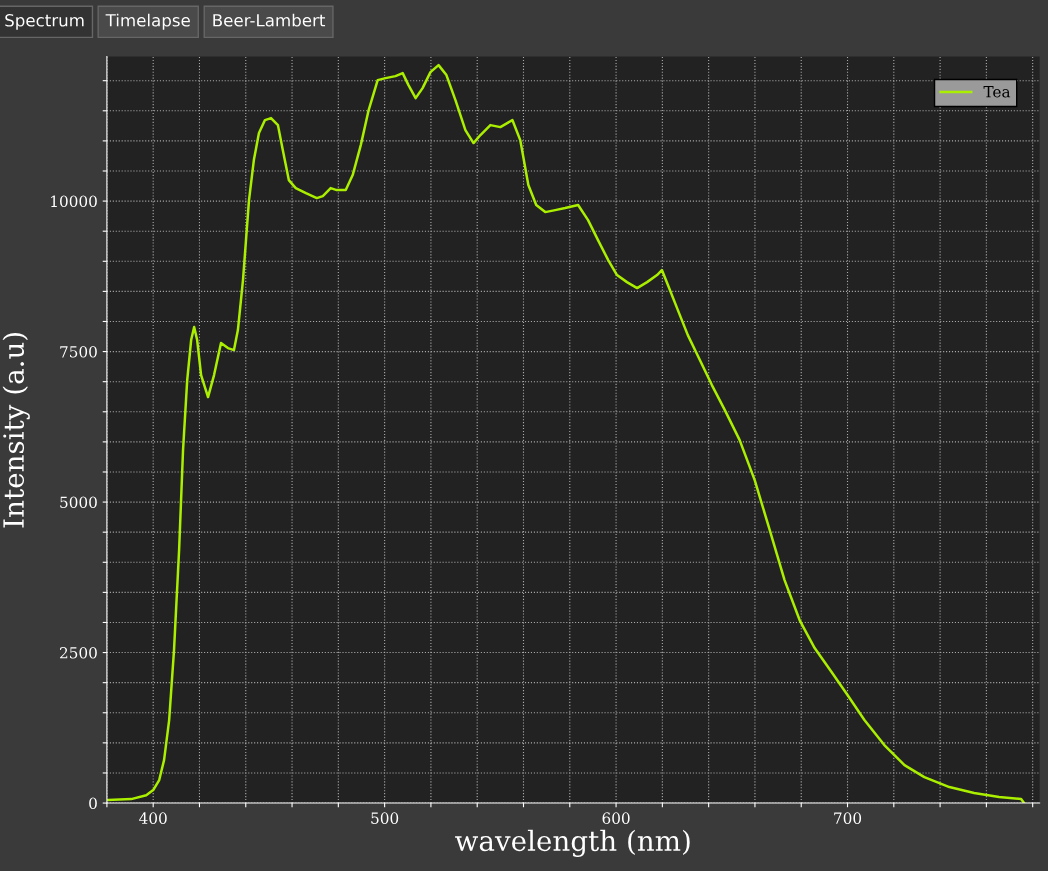  Describe the element at coordinates (269, 20) in the screenshot. I see `text: Beer-Lambert` at that location.